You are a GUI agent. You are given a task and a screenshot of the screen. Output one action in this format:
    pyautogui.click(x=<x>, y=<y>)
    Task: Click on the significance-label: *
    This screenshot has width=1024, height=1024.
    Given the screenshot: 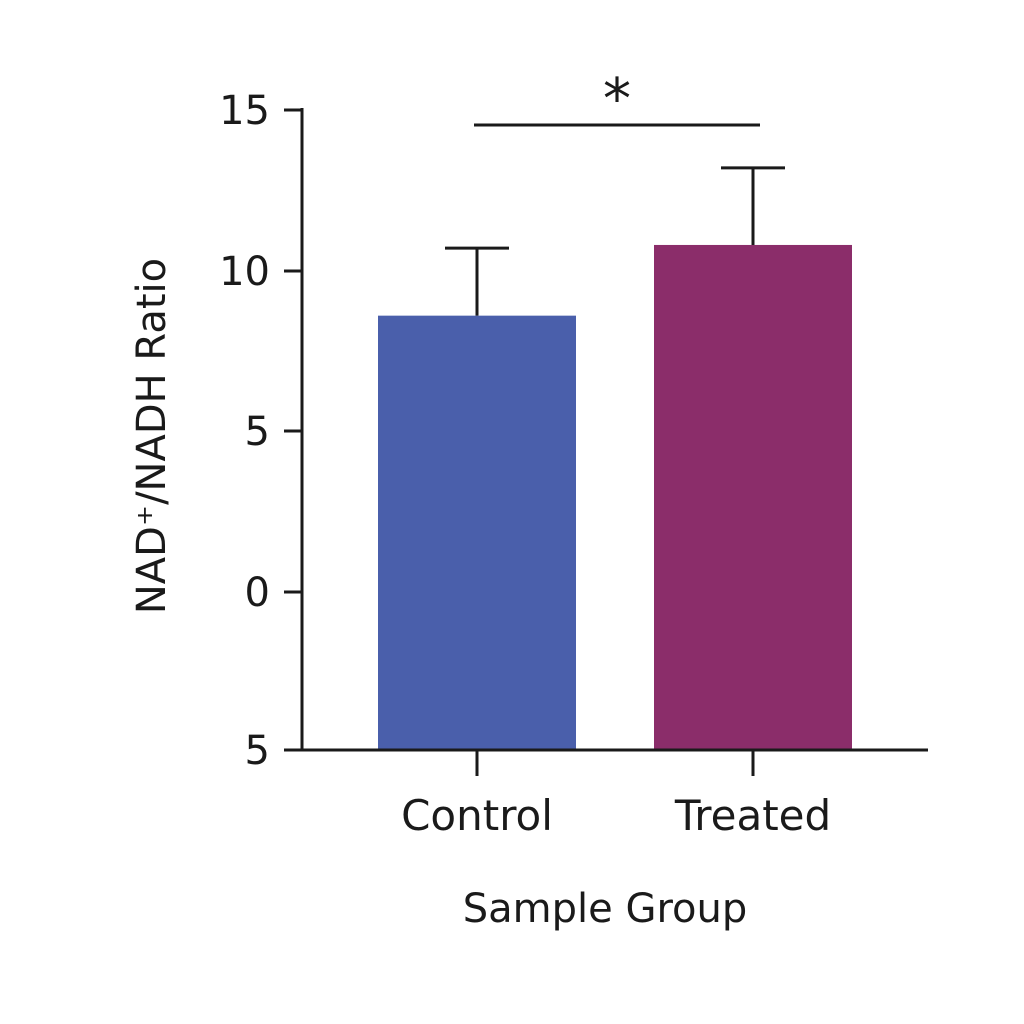 What is the action you would take?
    pyautogui.click(x=617, y=99)
    